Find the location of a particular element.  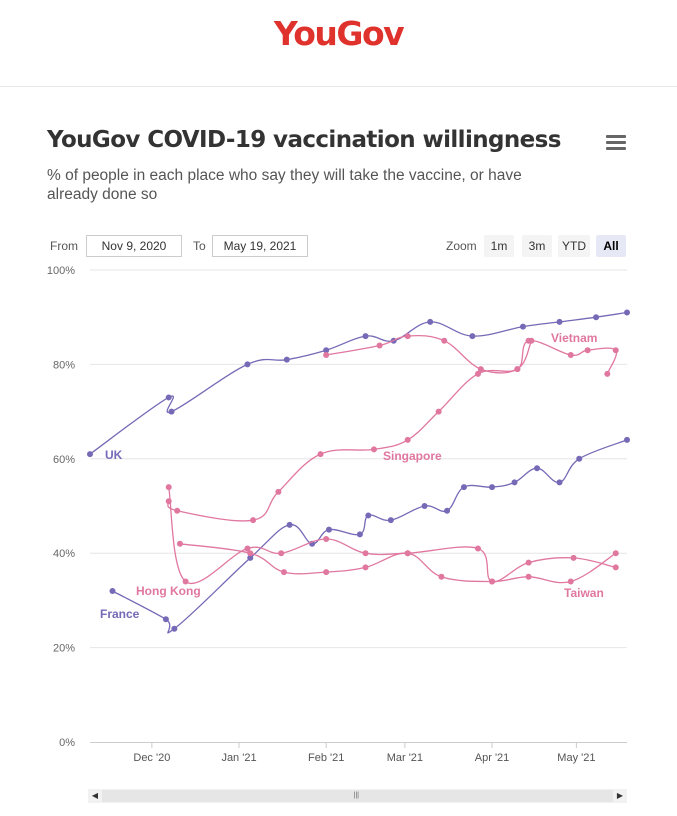

singapore-series-label: Singapore is located at coordinates (412, 456).